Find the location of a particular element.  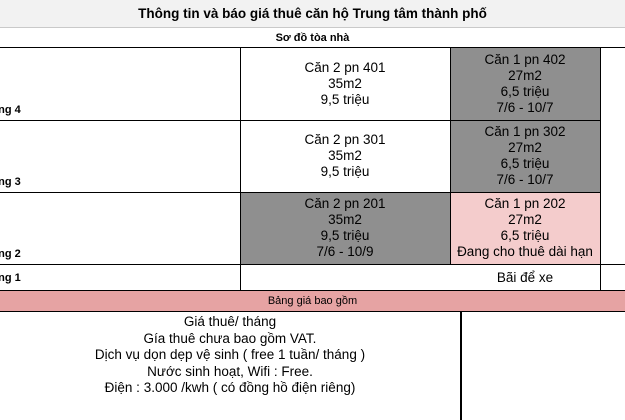

room-301-name: Căn 2 pn 301 is located at coordinates (345, 139).